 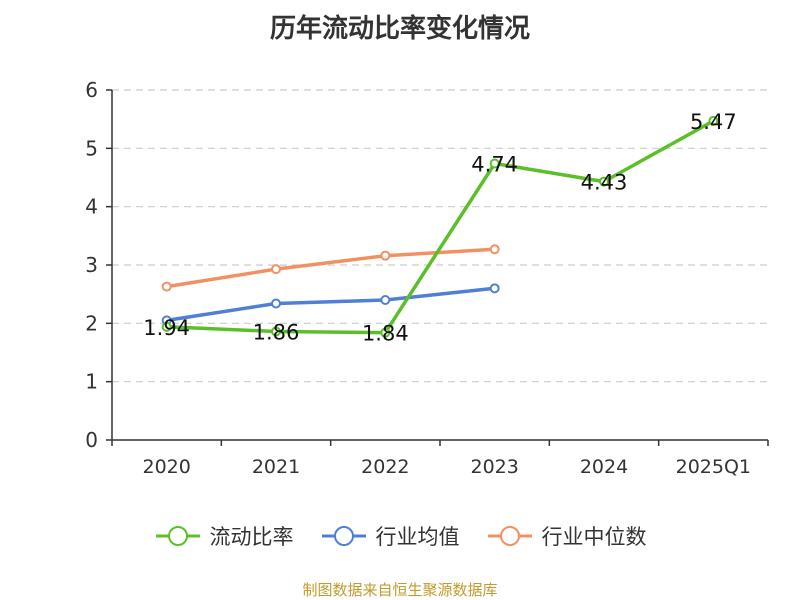 I want to click on legend-item-series-1: 流动比率, so click(x=224, y=536).